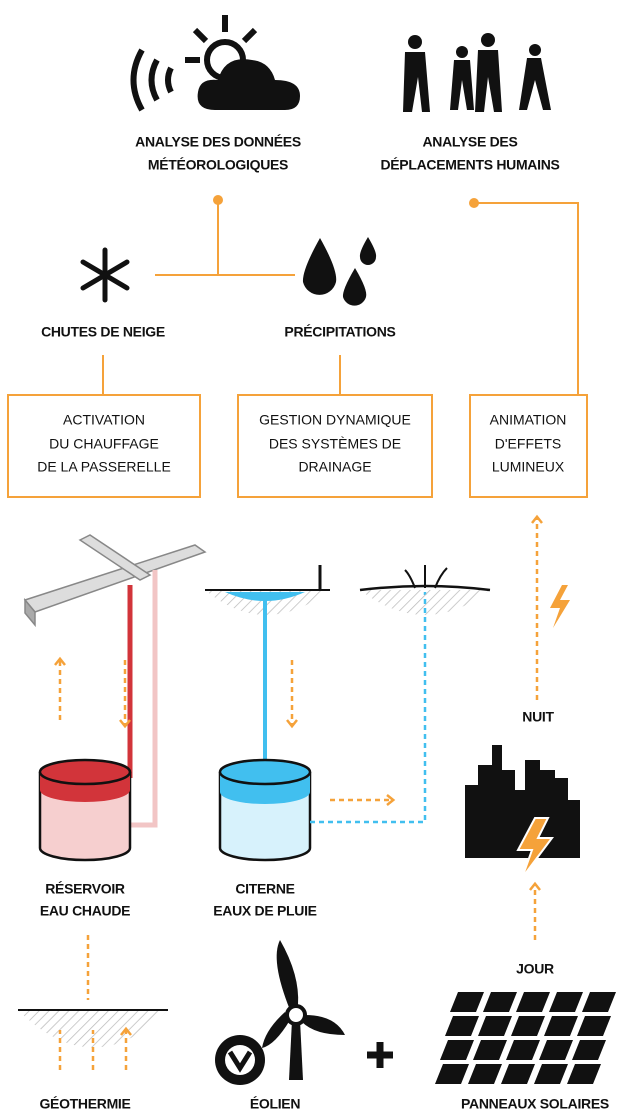 The image size is (620, 1115). I want to click on city, so click(522, 801).